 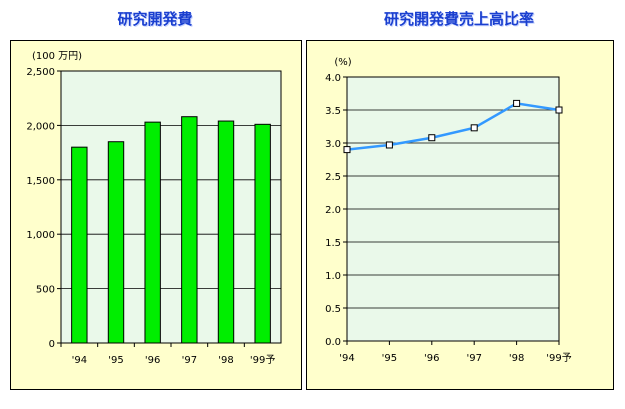 What do you see at coordinates (40, 235) in the screenshot?
I see `y-tick-label: 1,000` at bounding box center [40, 235].